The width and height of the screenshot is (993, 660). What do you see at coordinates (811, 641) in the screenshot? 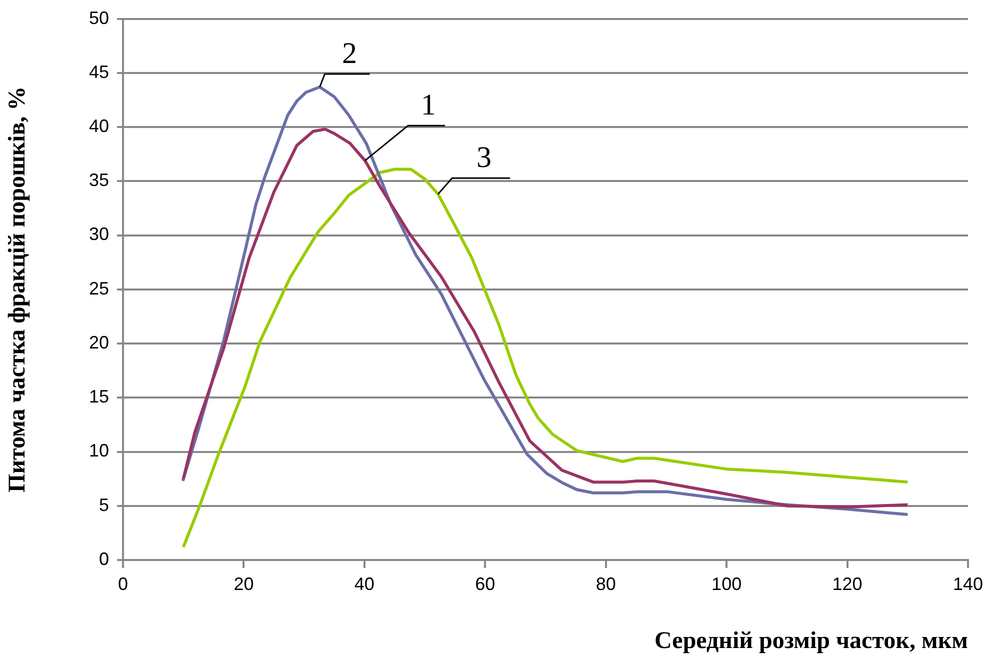
I see `x-axis-title: Середній розмір часток, мкм` at bounding box center [811, 641].